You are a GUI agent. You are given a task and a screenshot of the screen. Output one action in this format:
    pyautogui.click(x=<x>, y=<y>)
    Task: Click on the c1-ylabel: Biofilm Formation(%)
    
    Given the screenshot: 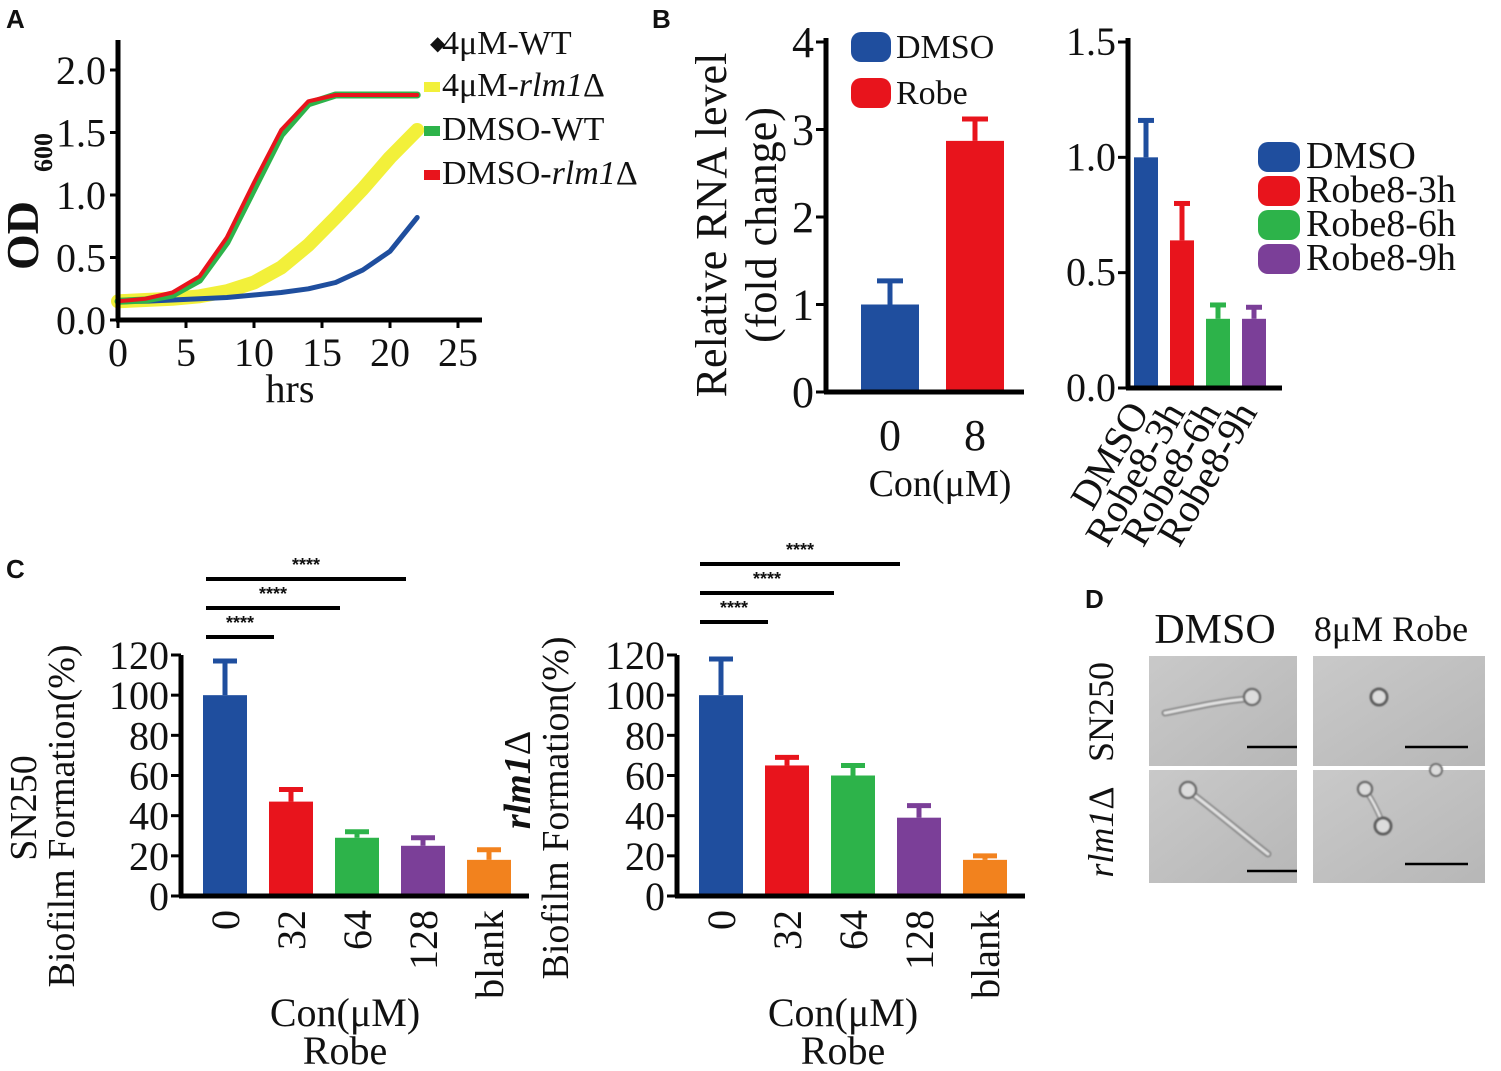 What is the action you would take?
    pyautogui.click(x=62, y=815)
    